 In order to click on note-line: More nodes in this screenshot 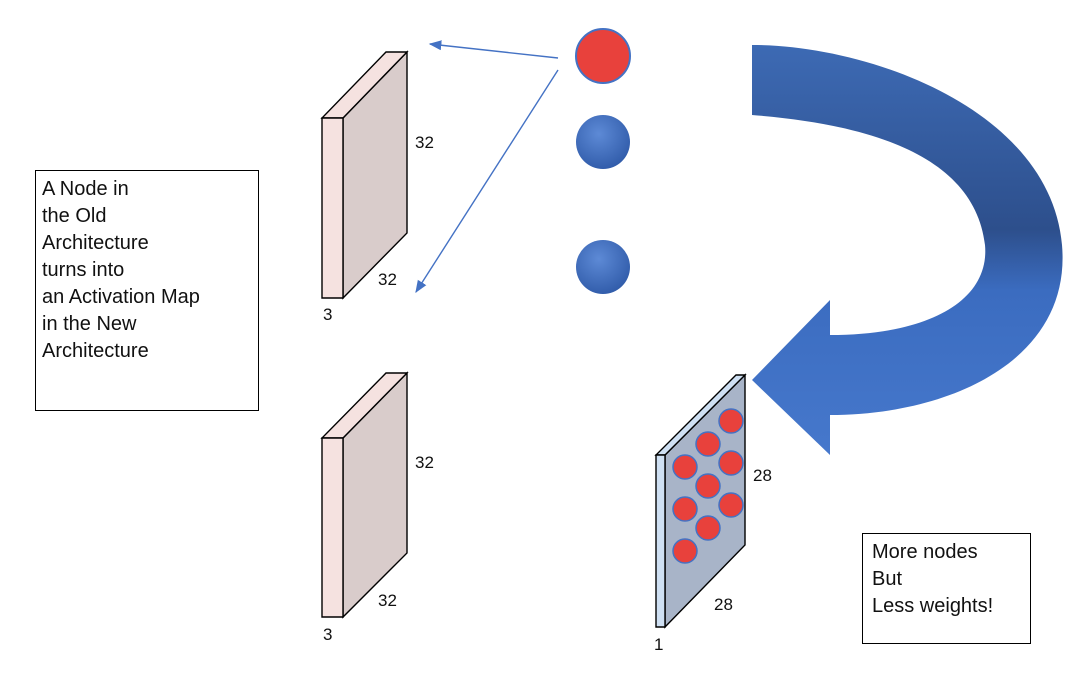, I will do `click(925, 552)`.